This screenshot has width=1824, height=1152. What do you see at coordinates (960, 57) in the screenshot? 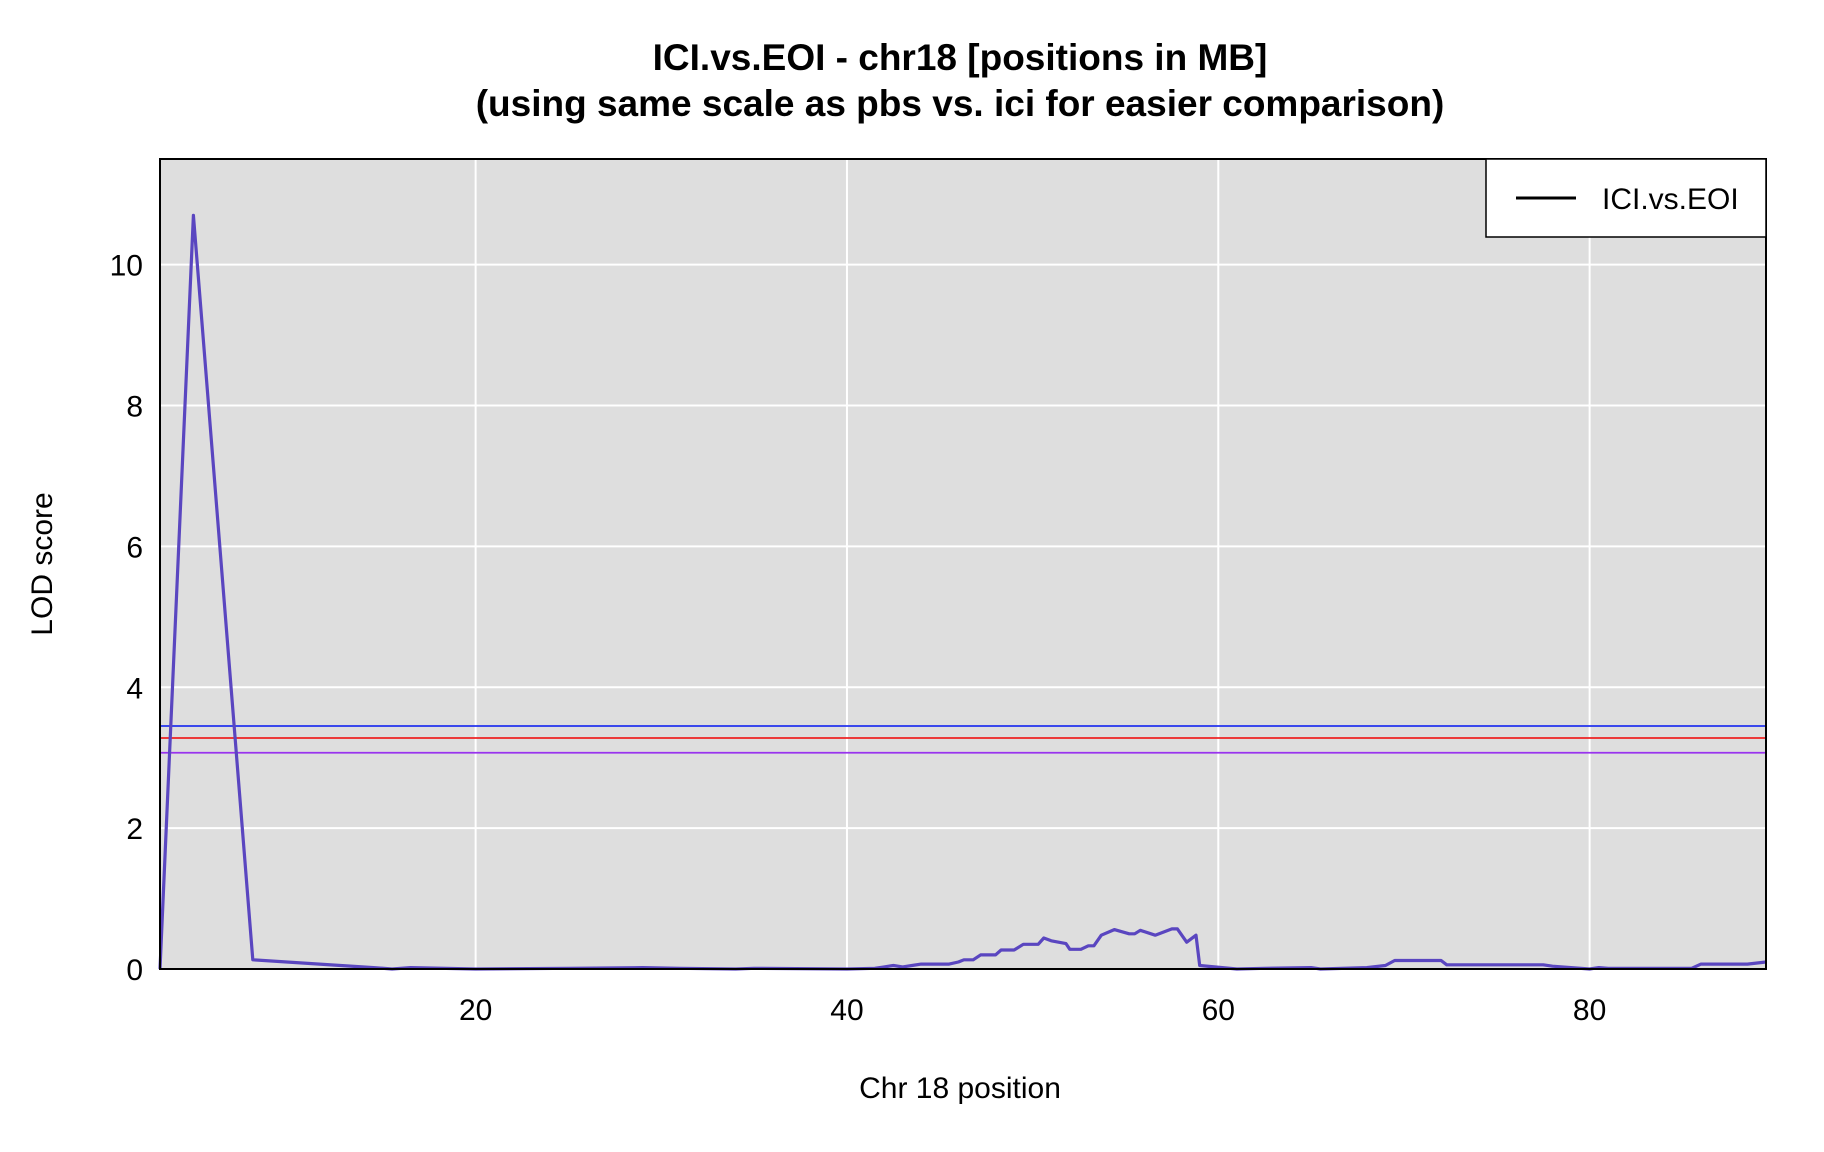
I see `chart-title: ICI.vs.EOI - chr18 [positions in MB]` at bounding box center [960, 57].